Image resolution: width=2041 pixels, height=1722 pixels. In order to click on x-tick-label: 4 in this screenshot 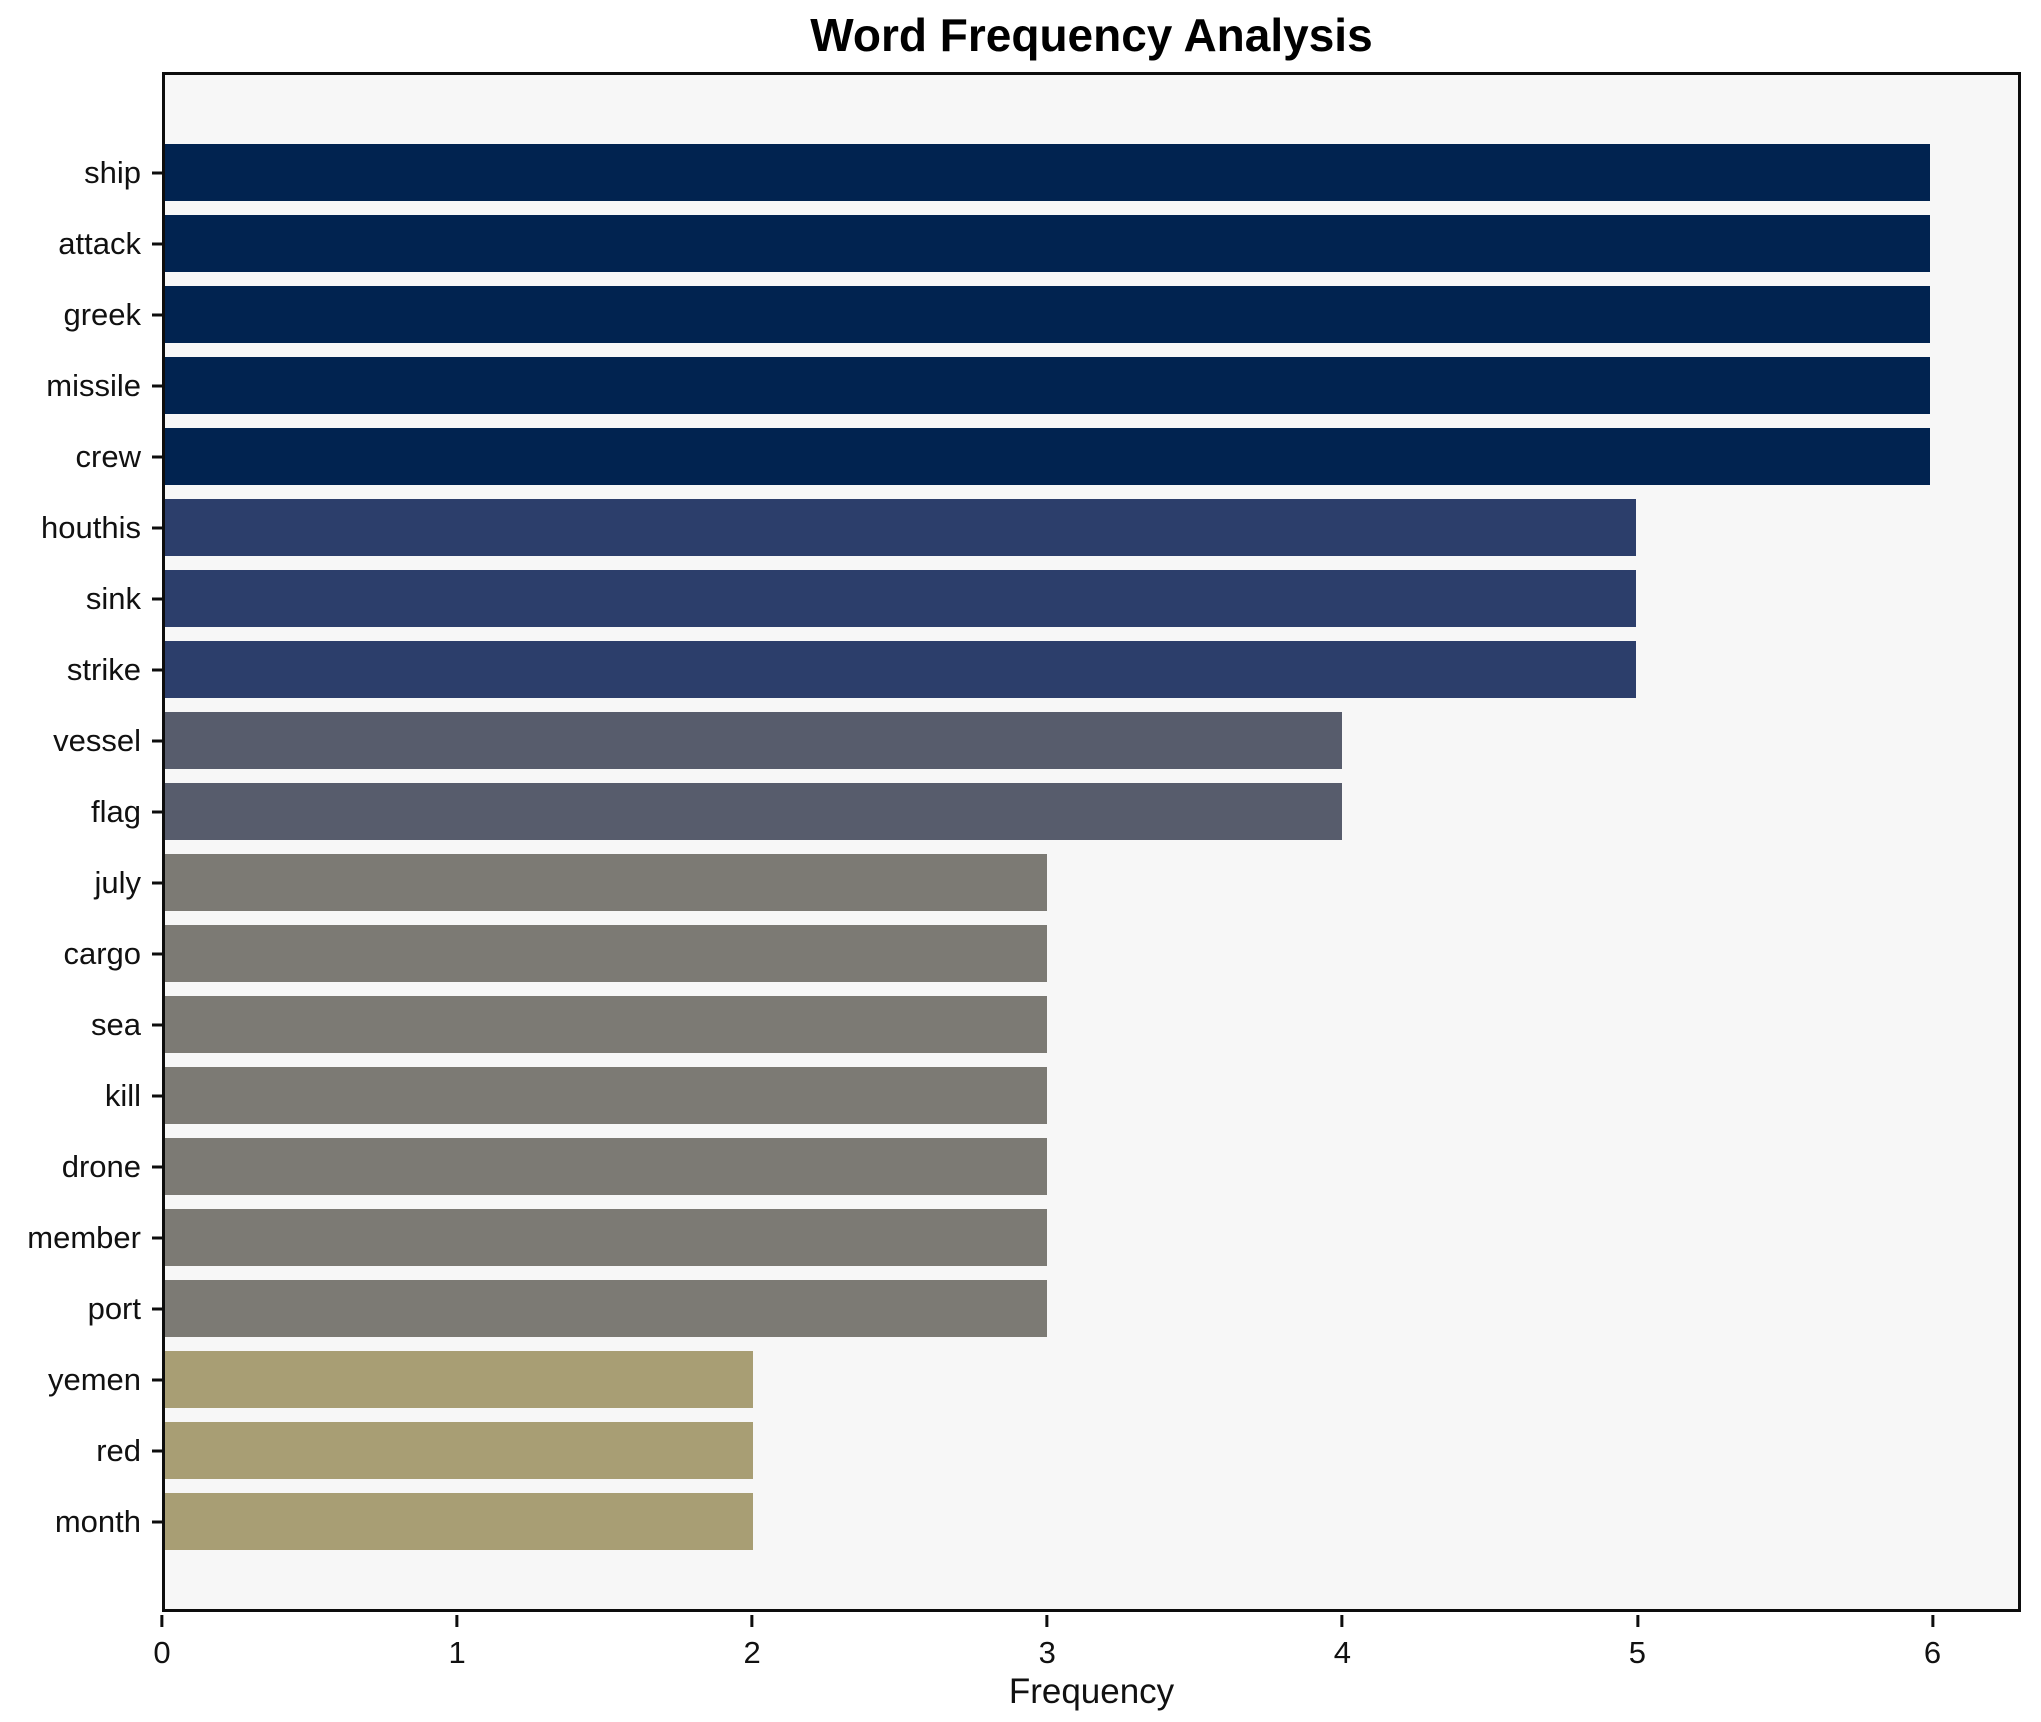, I will do `click(1342, 1652)`.